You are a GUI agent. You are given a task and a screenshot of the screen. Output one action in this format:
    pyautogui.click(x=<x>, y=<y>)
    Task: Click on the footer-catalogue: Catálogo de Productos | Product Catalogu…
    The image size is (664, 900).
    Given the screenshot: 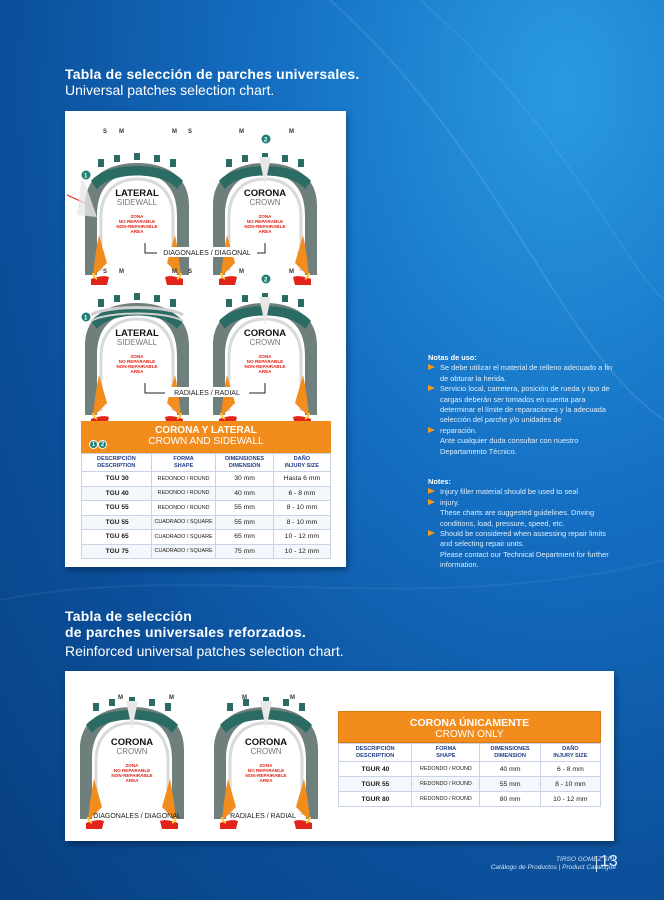 What is the action you would take?
    pyautogui.click(x=553, y=867)
    